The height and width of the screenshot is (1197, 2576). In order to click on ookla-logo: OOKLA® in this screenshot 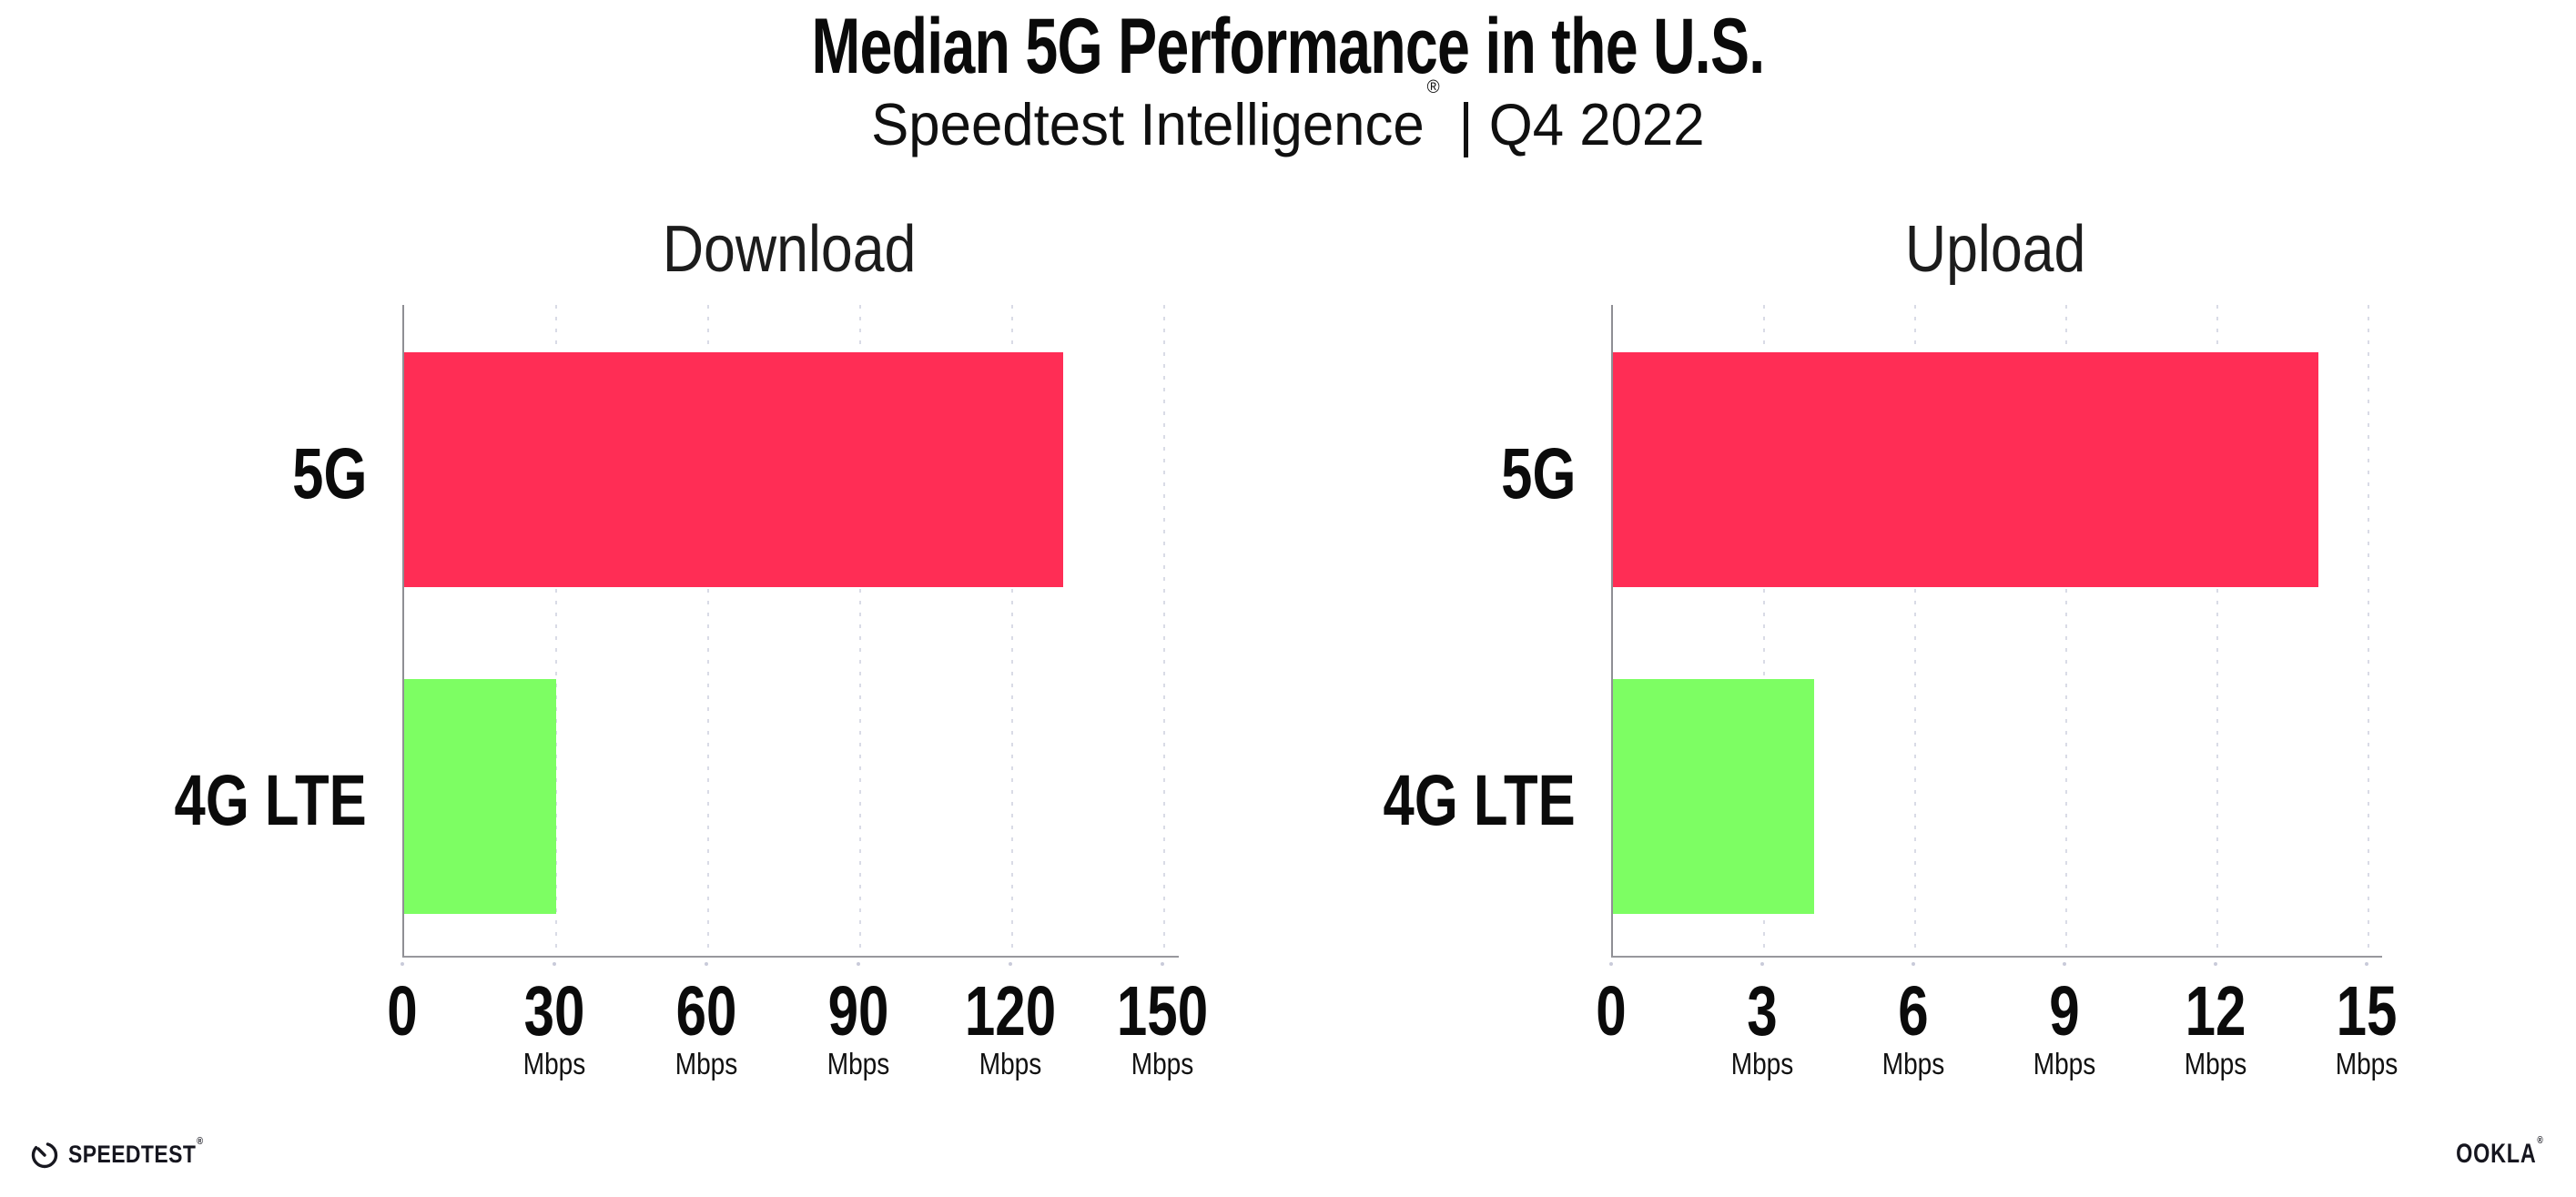, I will do `click(2487, 1152)`.